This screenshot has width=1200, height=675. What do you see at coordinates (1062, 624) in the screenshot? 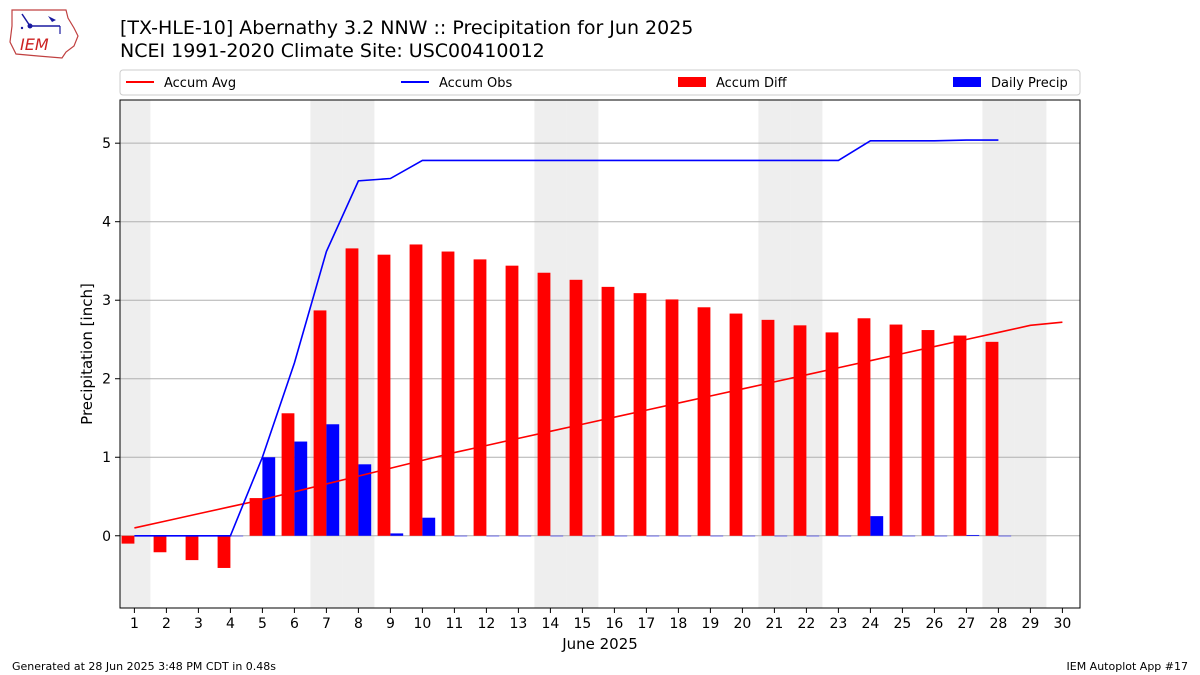
I see `x-tick-label: 30` at bounding box center [1062, 624].